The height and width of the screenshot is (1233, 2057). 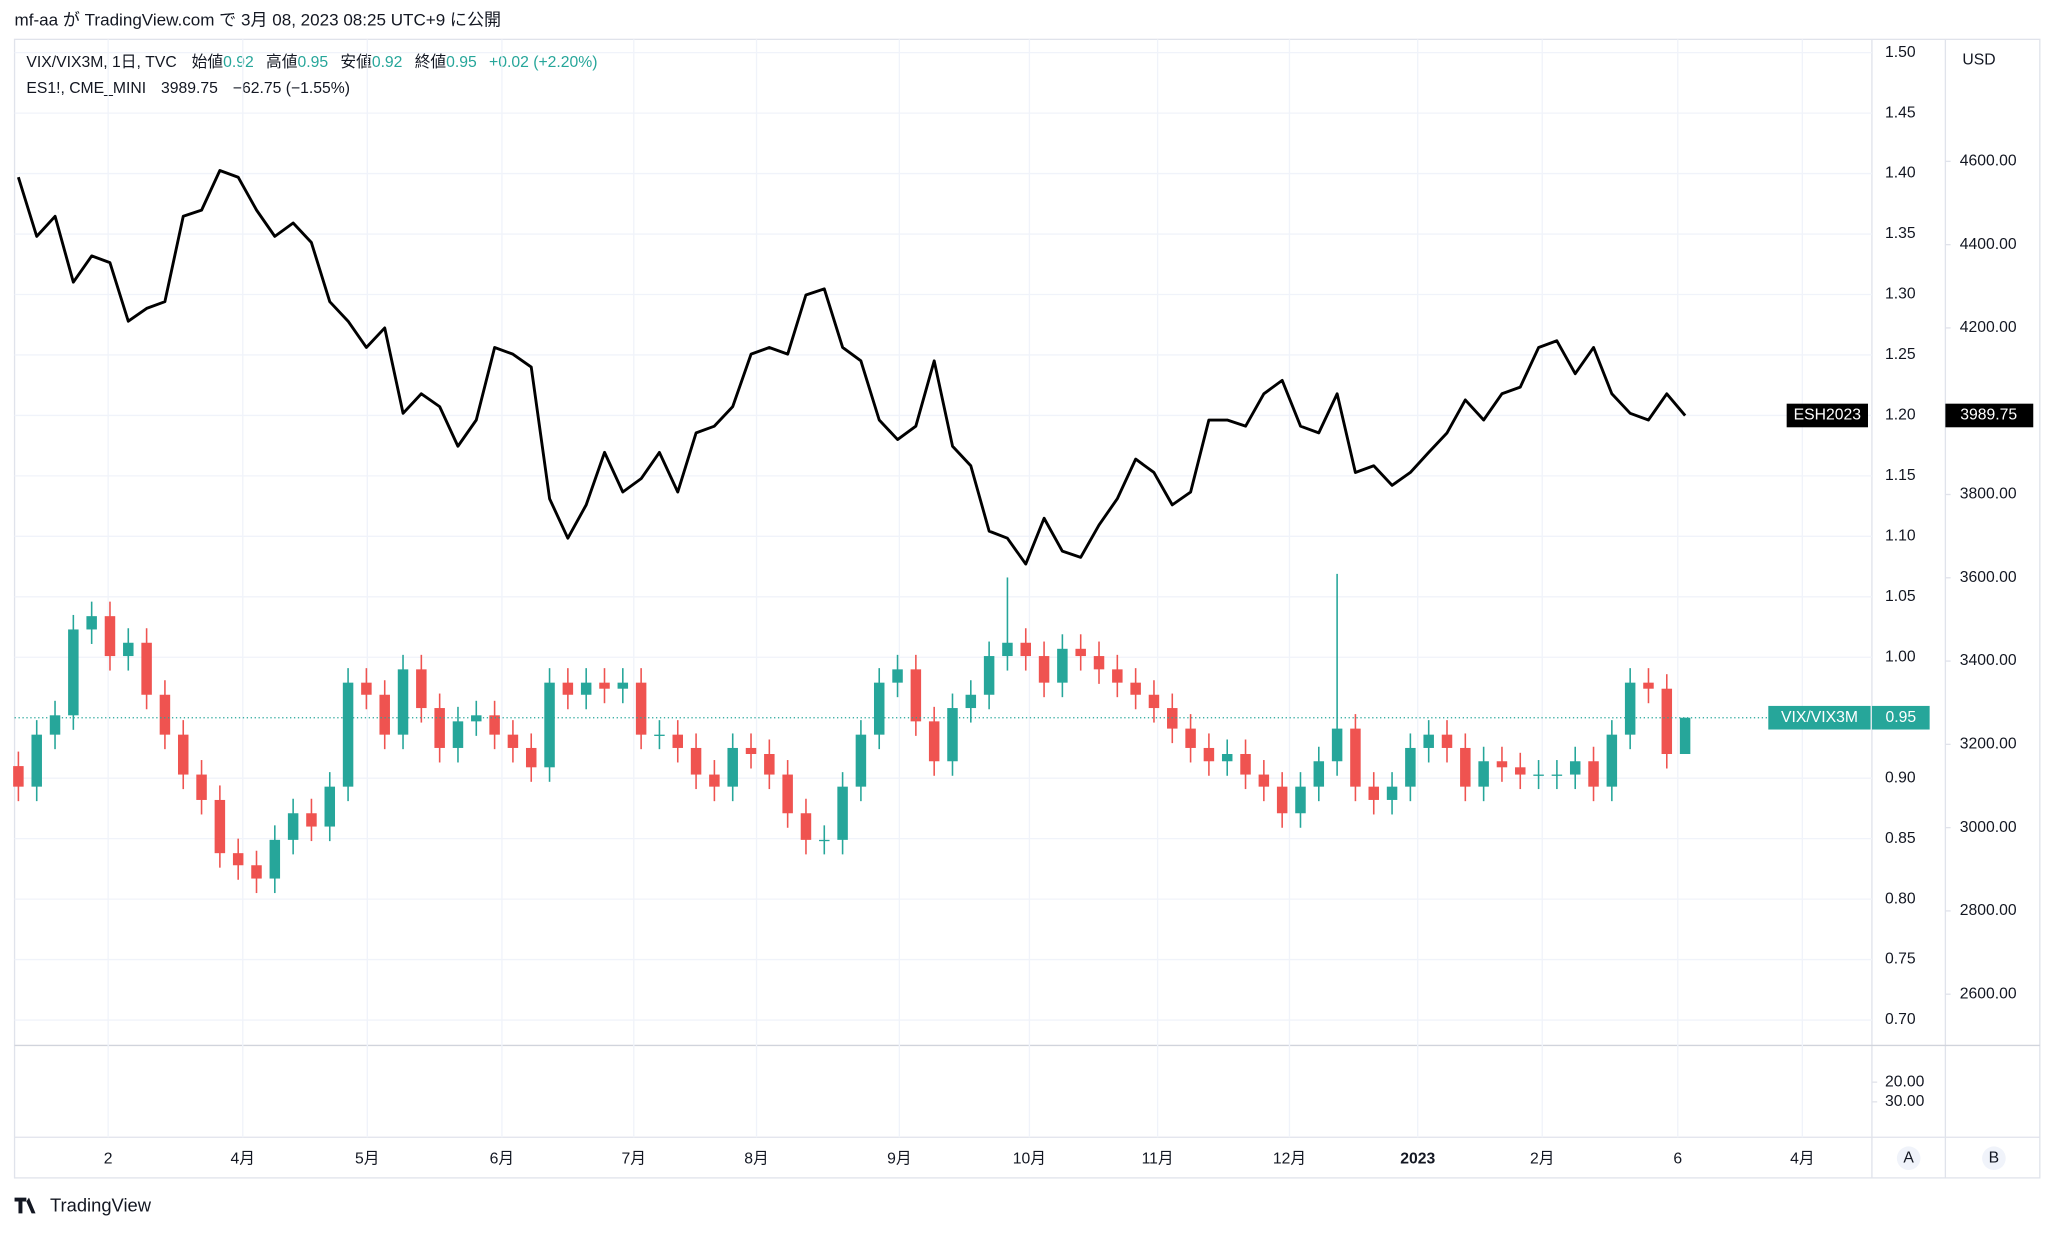 What do you see at coordinates (238, 62) in the screenshot?
I see `legend-open: 0.92` at bounding box center [238, 62].